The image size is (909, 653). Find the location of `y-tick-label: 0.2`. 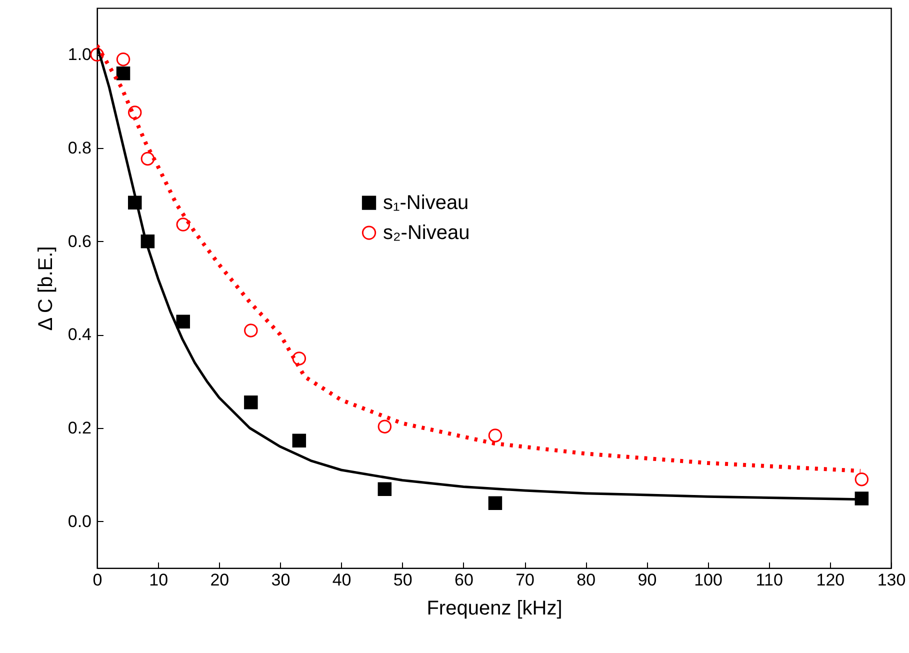

y-tick-label: 0.2 is located at coordinates (80, 428).